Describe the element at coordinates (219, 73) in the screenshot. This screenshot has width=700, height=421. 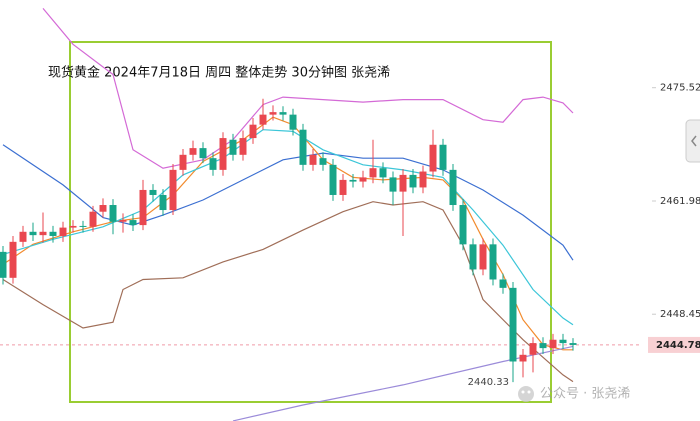
I see `chart-title: 现货黄金 2024年7月18日 周四 整体走势 30分钟图 张尧浠` at that location.